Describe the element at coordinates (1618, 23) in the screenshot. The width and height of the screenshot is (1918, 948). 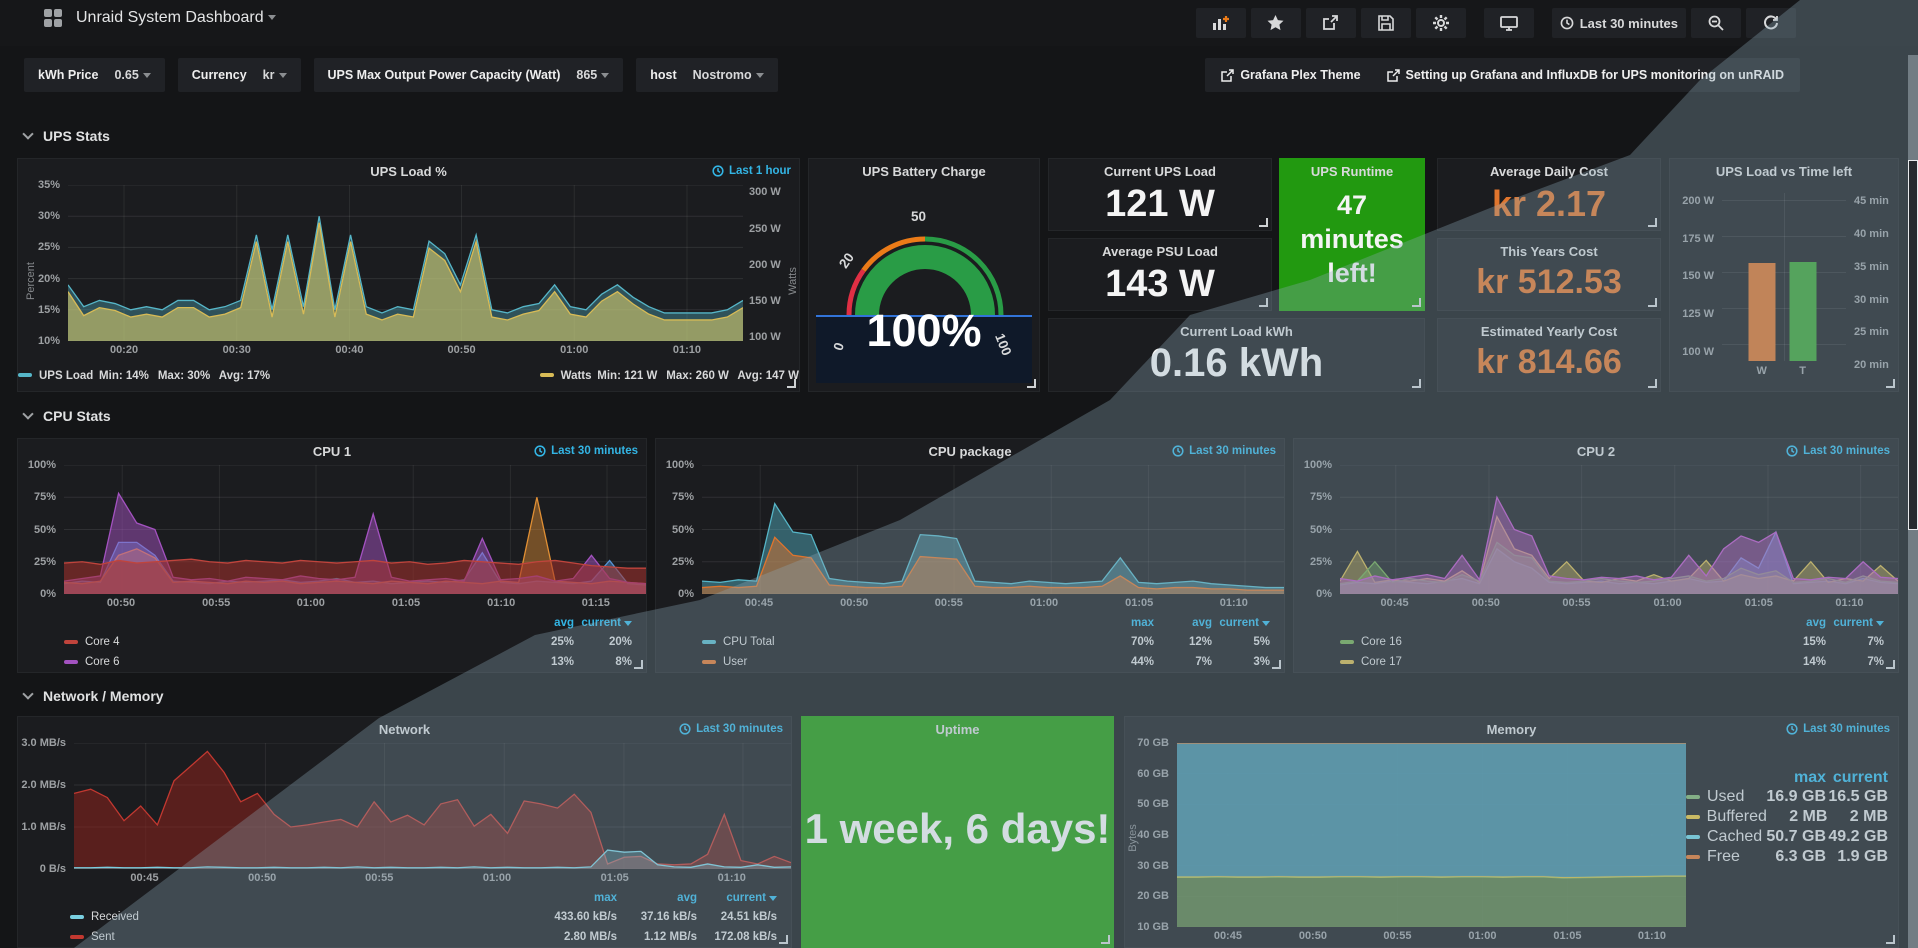
I see `time-range-button: Last 30 minutes` at that location.